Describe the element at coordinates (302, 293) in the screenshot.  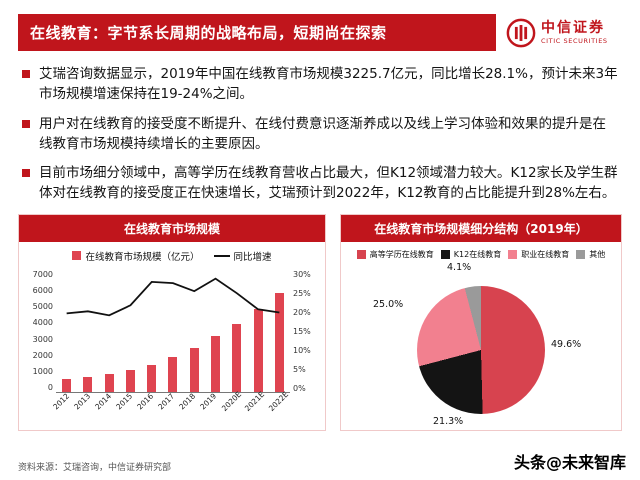
I see `axis-tick: 25%` at that location.